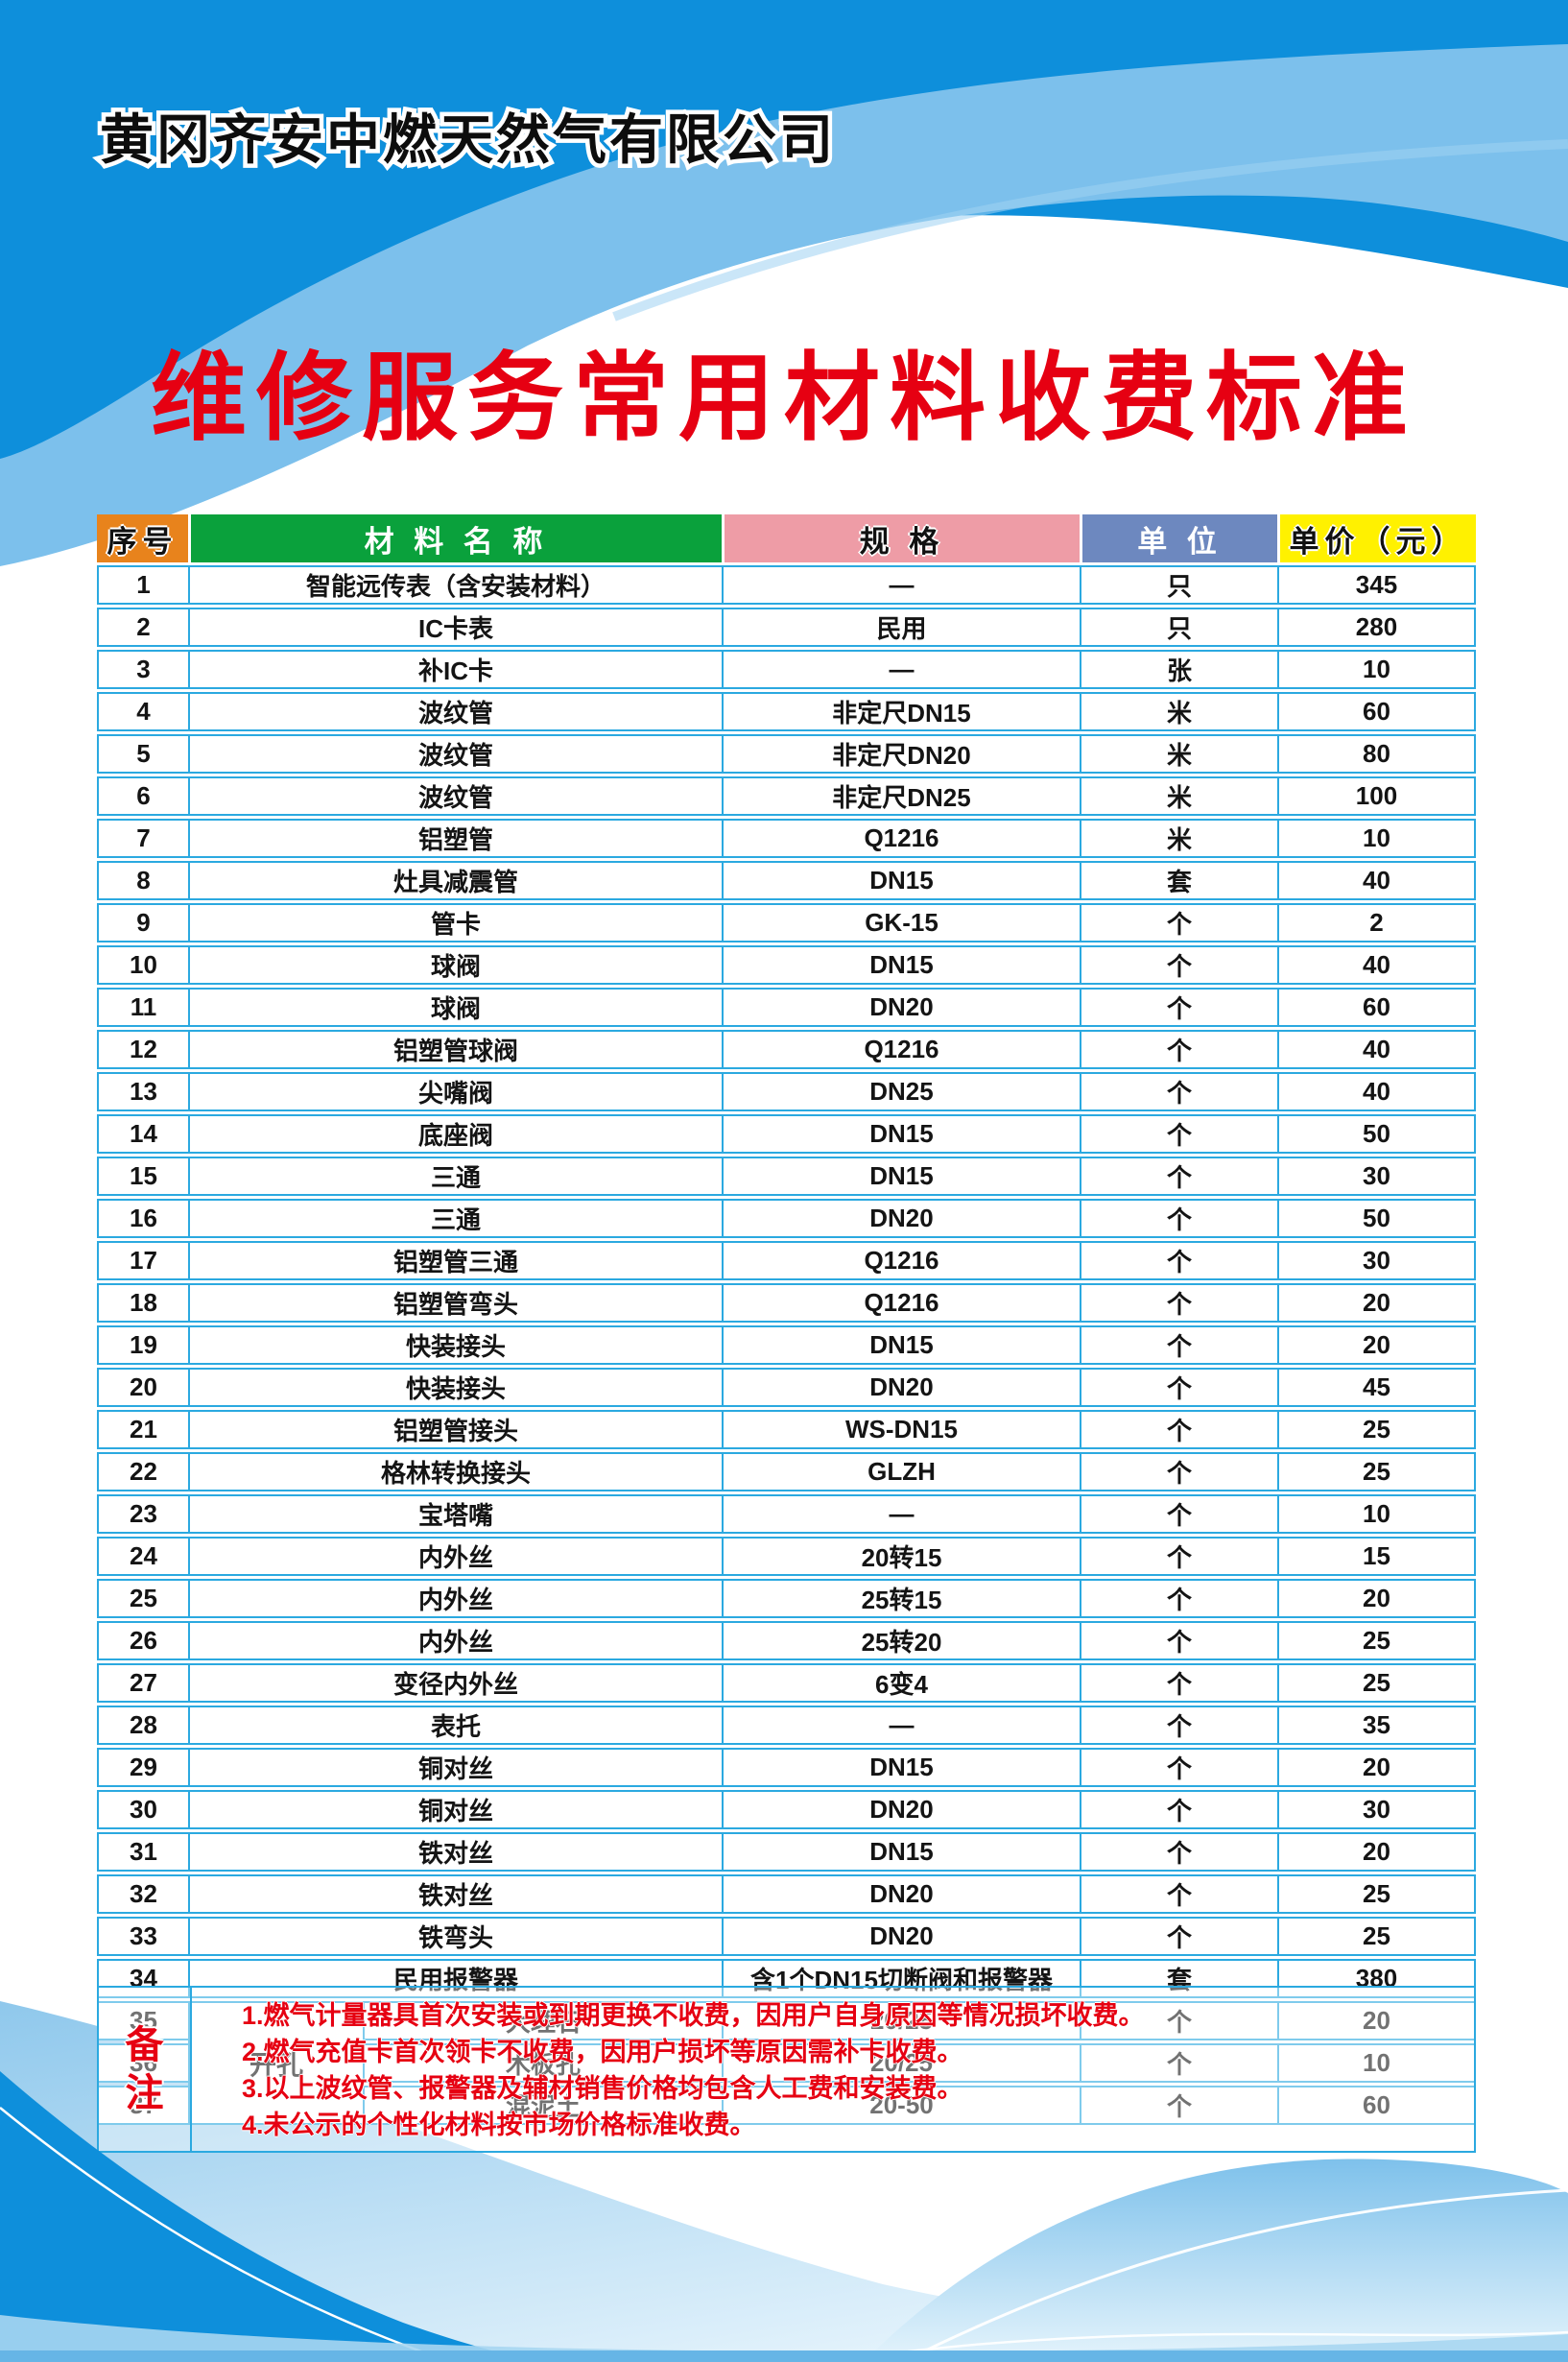 The width and height of the screenshot is (1568, 2362). Describe the element at coordinates (468, 139) in the screenshot. I see `company-name-text: 黄冈齐安中燃天然气有限公司` at that location.